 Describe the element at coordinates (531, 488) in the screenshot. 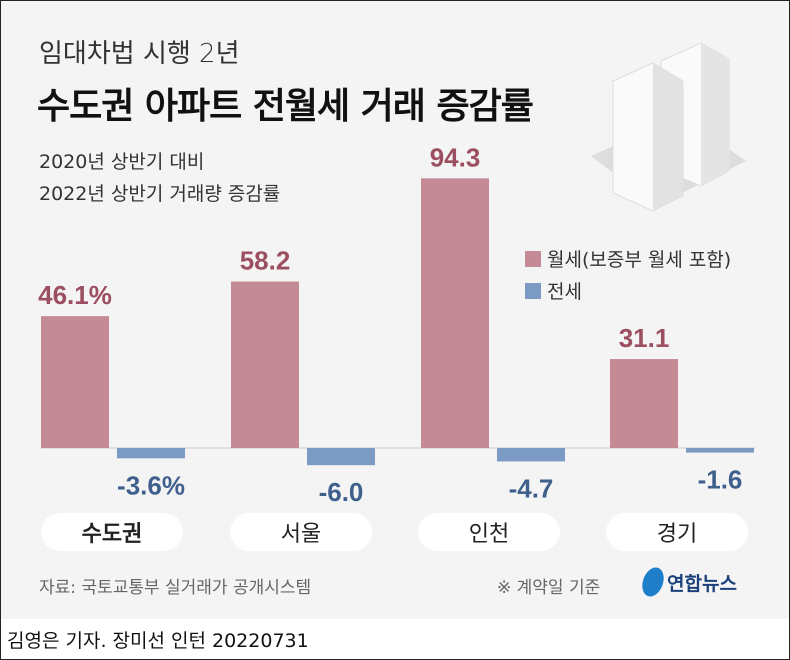

I see `data-label: -4.7` at that location.